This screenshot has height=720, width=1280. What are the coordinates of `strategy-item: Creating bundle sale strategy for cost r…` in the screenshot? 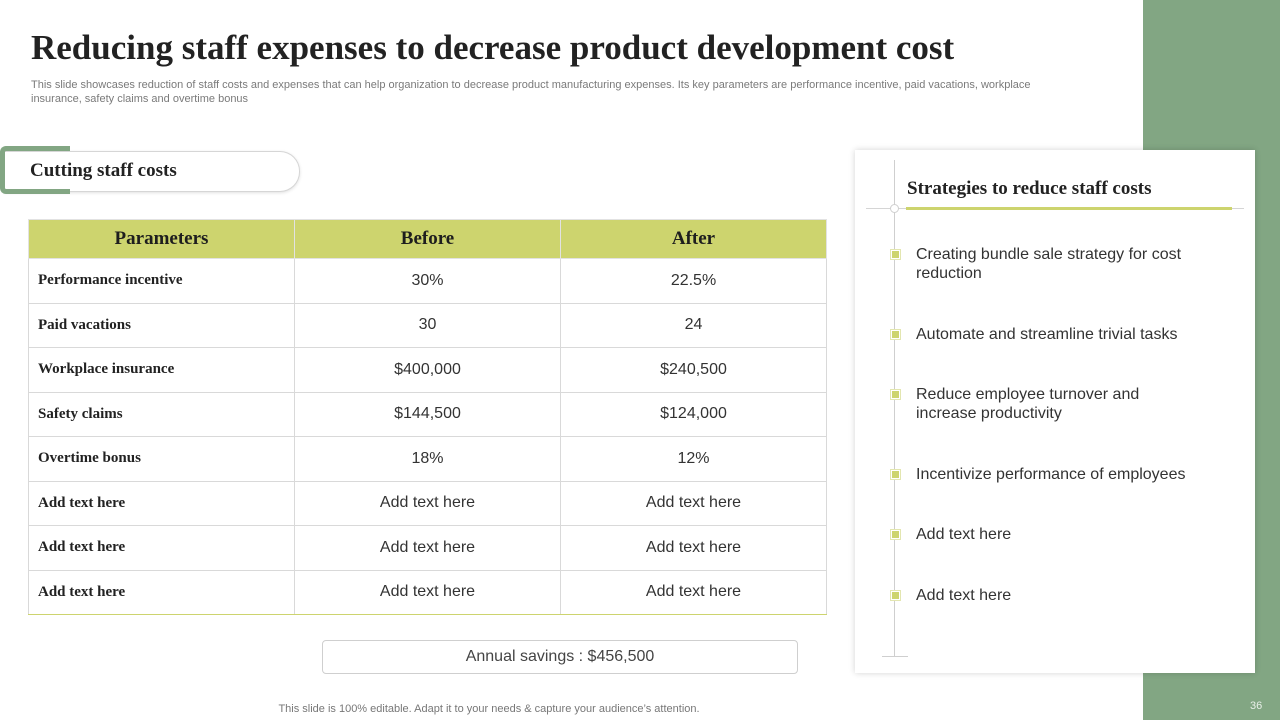 It's located at (1049, 264).